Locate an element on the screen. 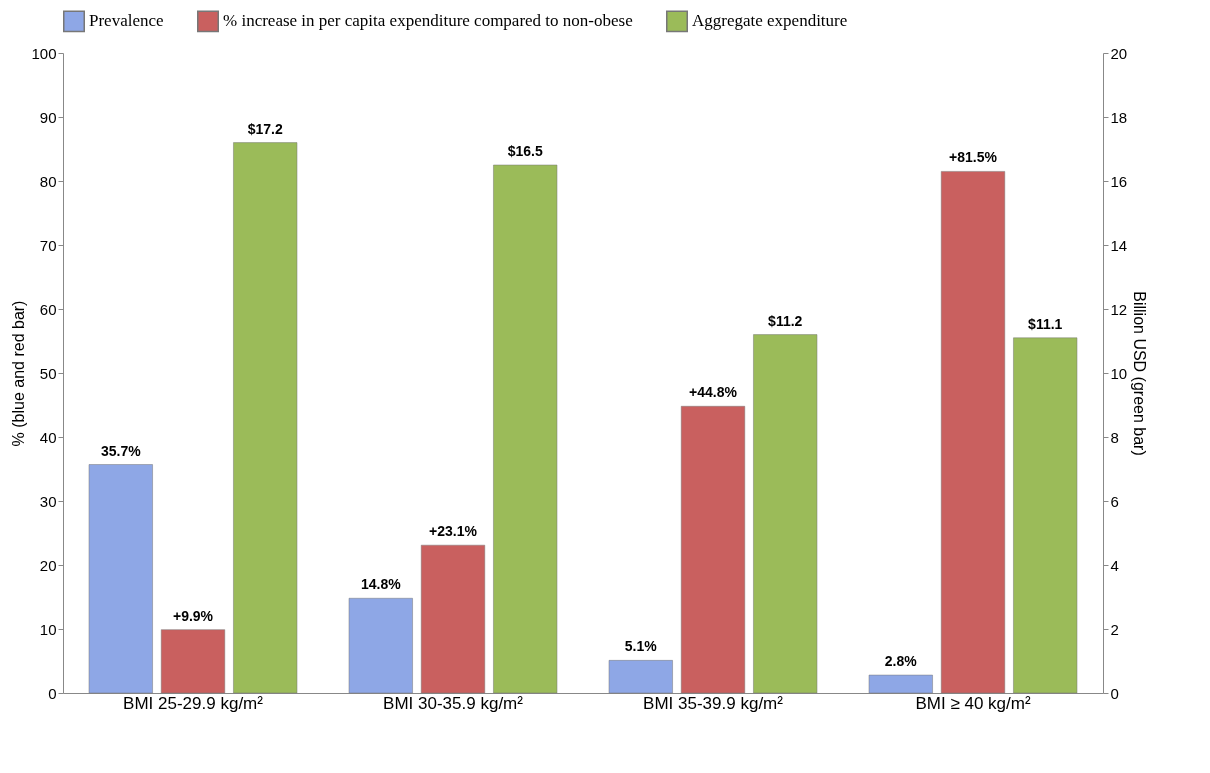 The image size is (1210, 773). y2-axis-title: Billion USD (green bar) is located at coordinates (1140, 373).